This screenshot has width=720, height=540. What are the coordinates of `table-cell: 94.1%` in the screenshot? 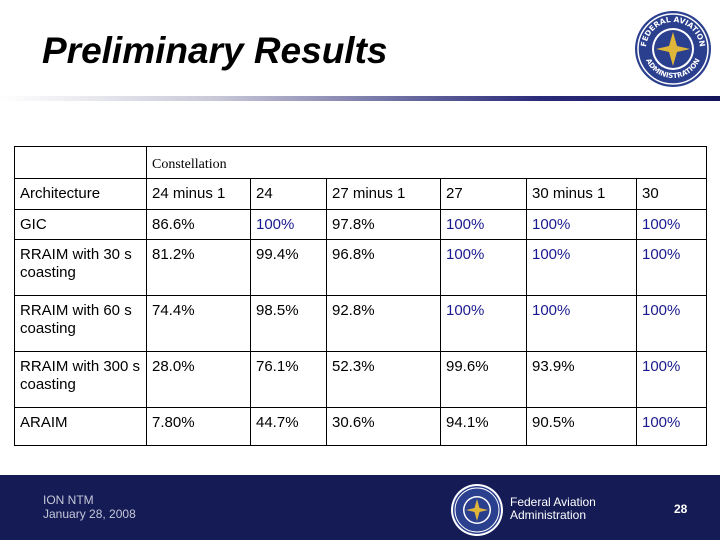 It's located at (483, 426).